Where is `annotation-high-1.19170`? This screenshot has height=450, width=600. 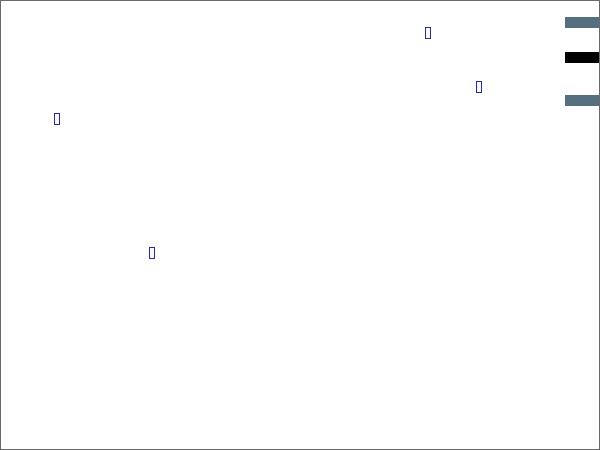
annotation-high-1.19170 is located at coordinates (428, 33).